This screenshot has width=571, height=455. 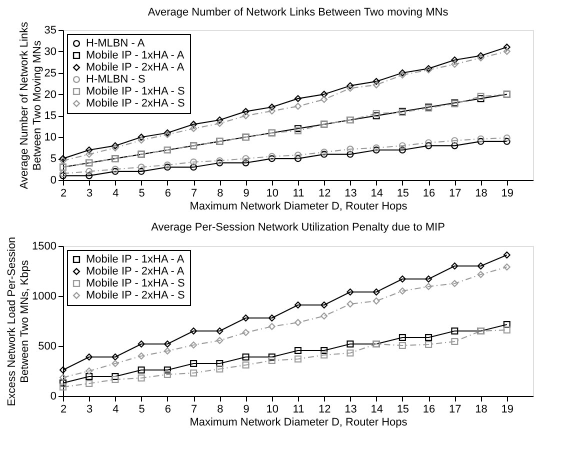 I want to click on legend-label: H-MLBN - S, so click(x=116, y=80).